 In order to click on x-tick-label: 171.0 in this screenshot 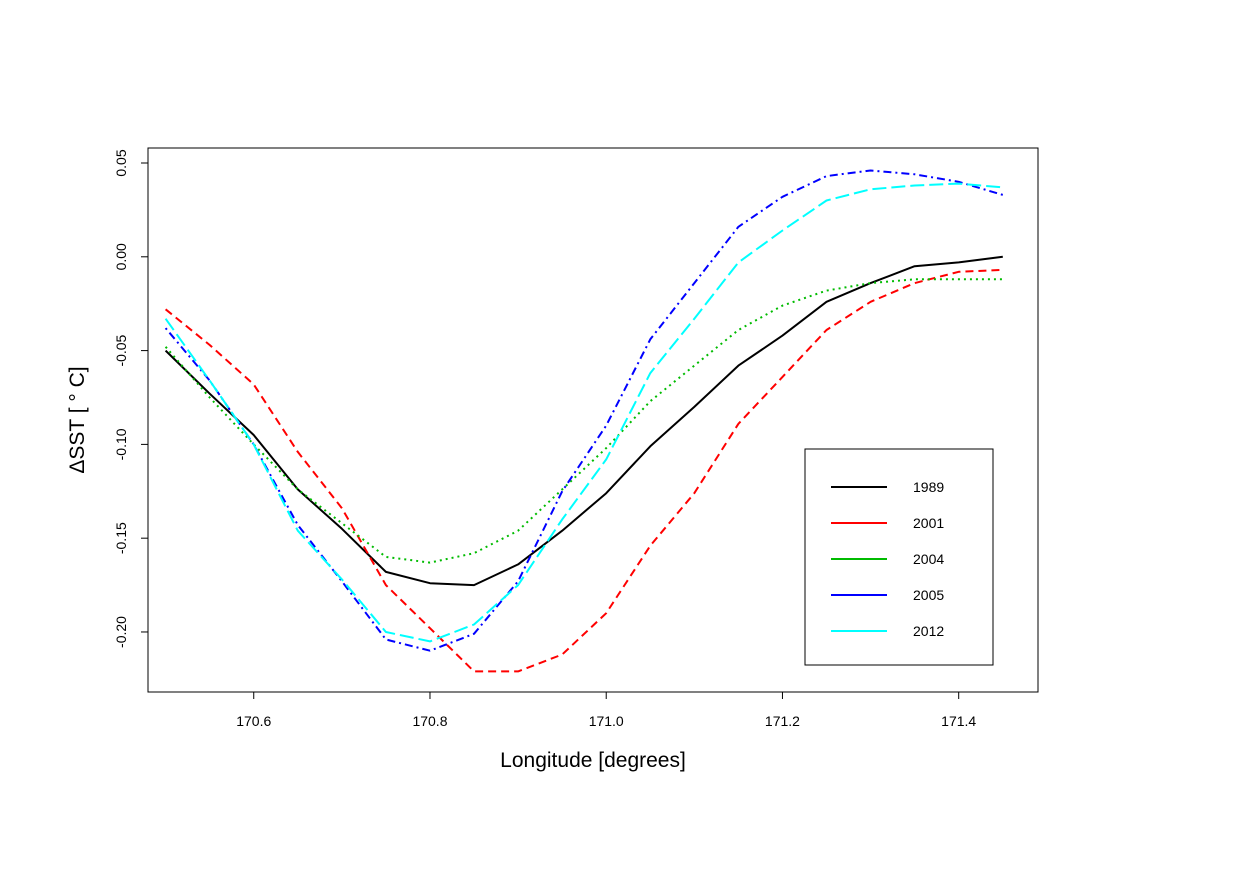, I will do `click(606, 721)`.